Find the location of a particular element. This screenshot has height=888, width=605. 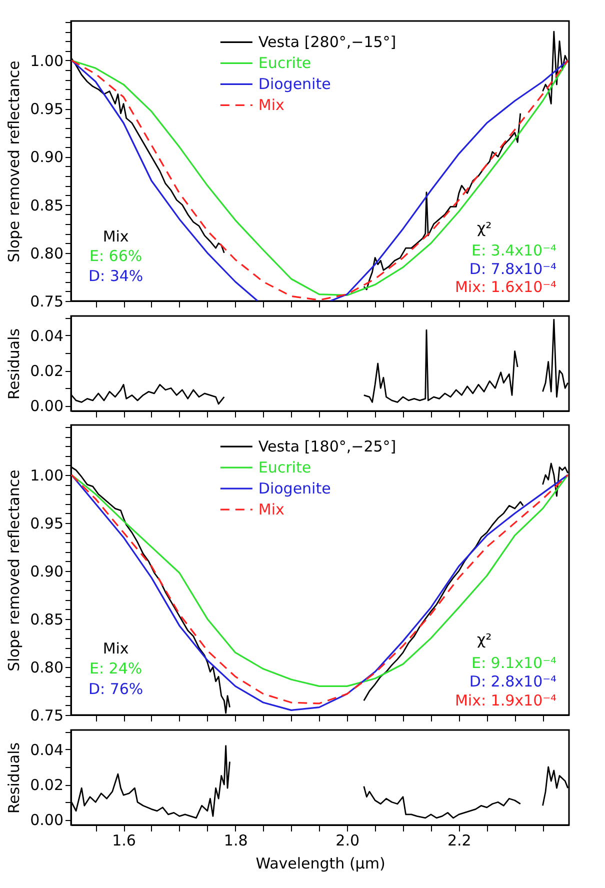

annotation: E: 9.1x10⁻⁴ is located at coordinates (514, 663).